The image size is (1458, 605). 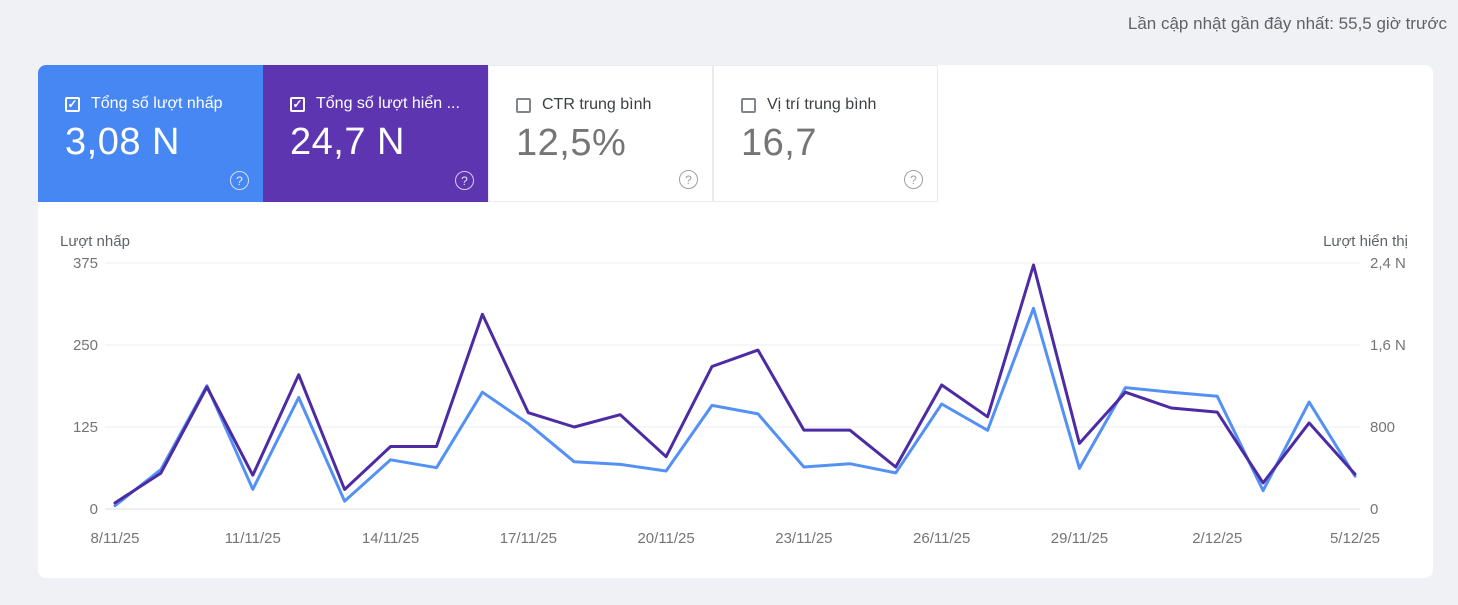 I want to click on x-axis-tick: 14/11/25, so click(x=390, y=538).